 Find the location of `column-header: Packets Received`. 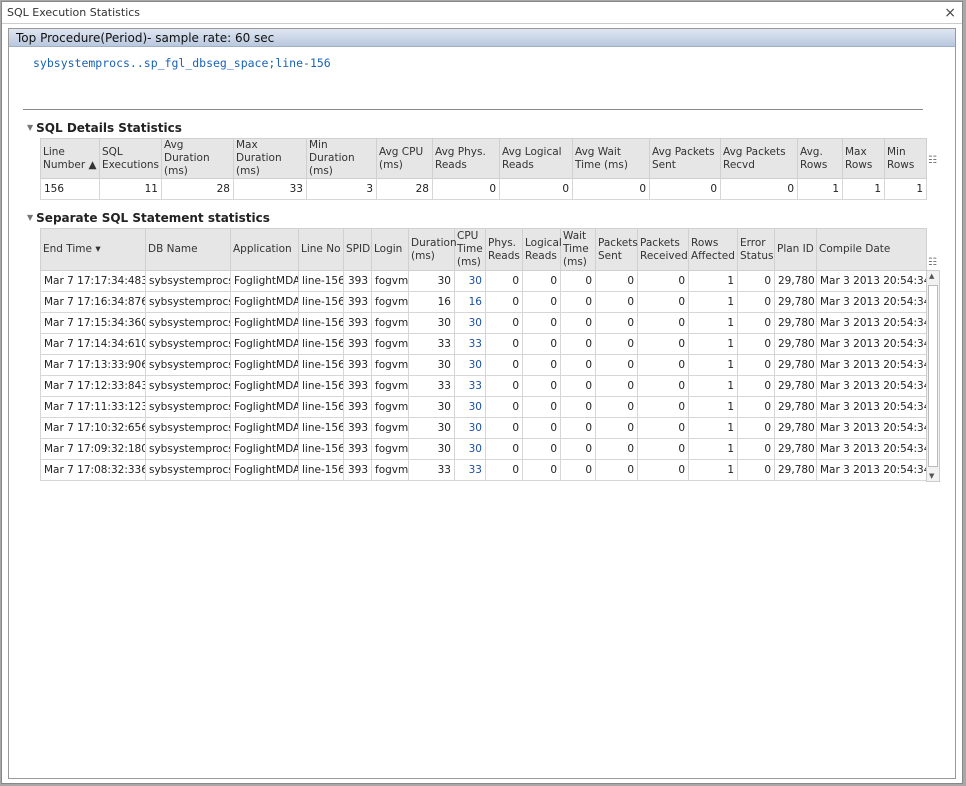

column-header: Packets Received is located at coordinates (663, 249).